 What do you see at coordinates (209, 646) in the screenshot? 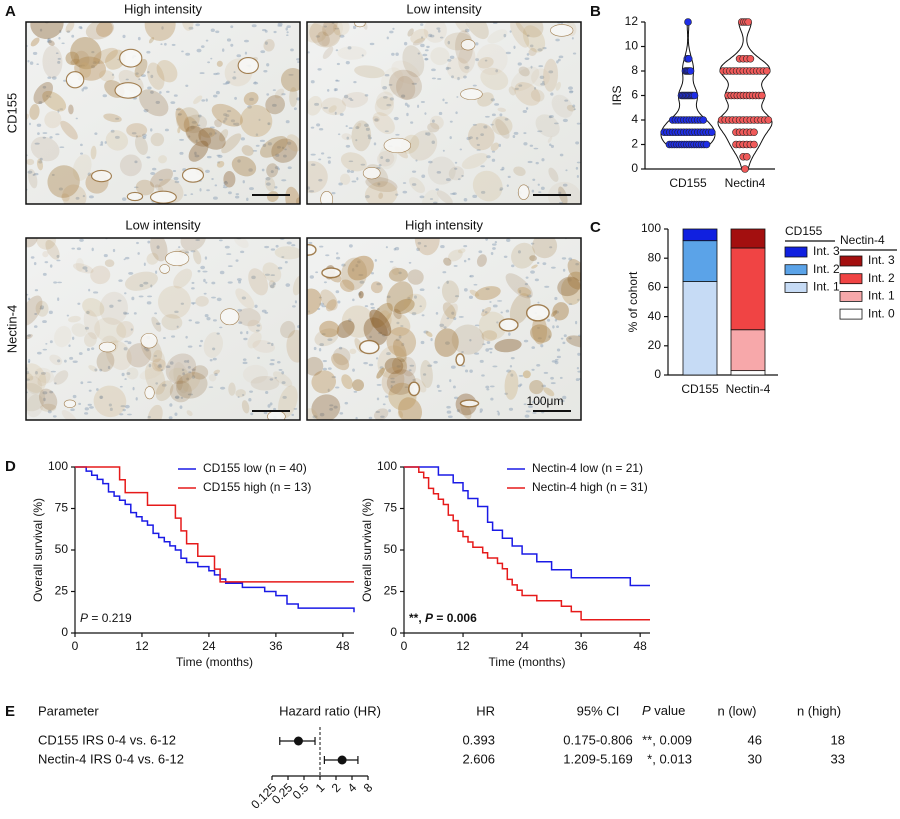
I see `x-tick-label: 24` at bounding box center [209, 646].